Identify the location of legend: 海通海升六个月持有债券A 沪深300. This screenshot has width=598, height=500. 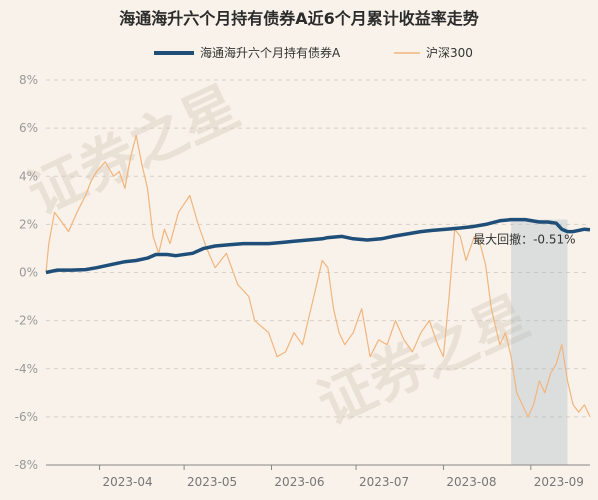
(313, 52).